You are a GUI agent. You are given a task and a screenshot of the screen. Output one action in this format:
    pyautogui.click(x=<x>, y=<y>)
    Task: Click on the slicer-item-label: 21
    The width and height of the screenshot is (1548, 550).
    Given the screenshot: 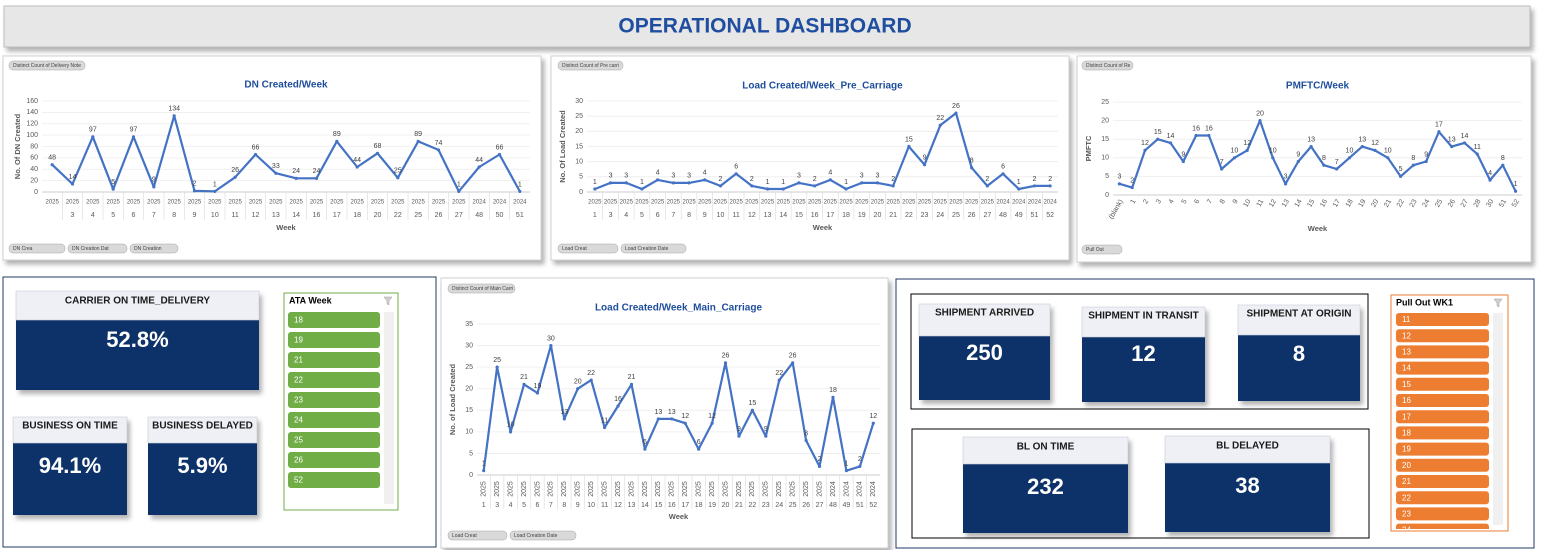 What is the action you would take?
    pyautogui.click(x=298, y=360)
    